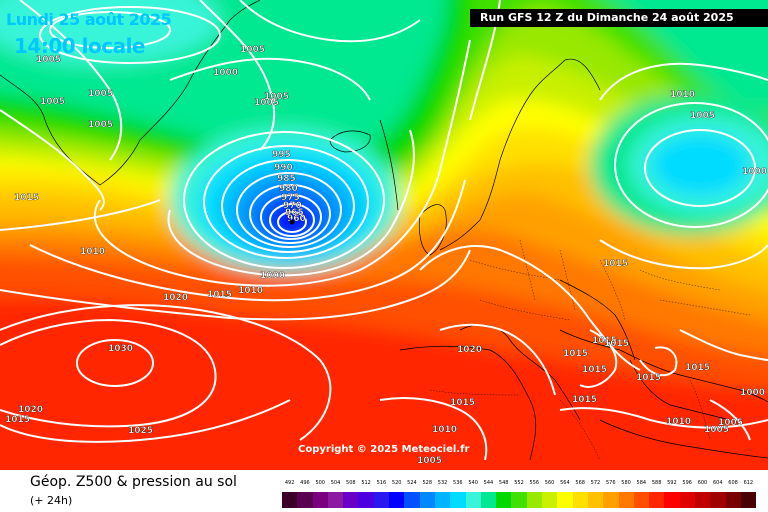 This screenshot has width=768, height=512. I want to click on legend-label: 540, so click(473, 483).